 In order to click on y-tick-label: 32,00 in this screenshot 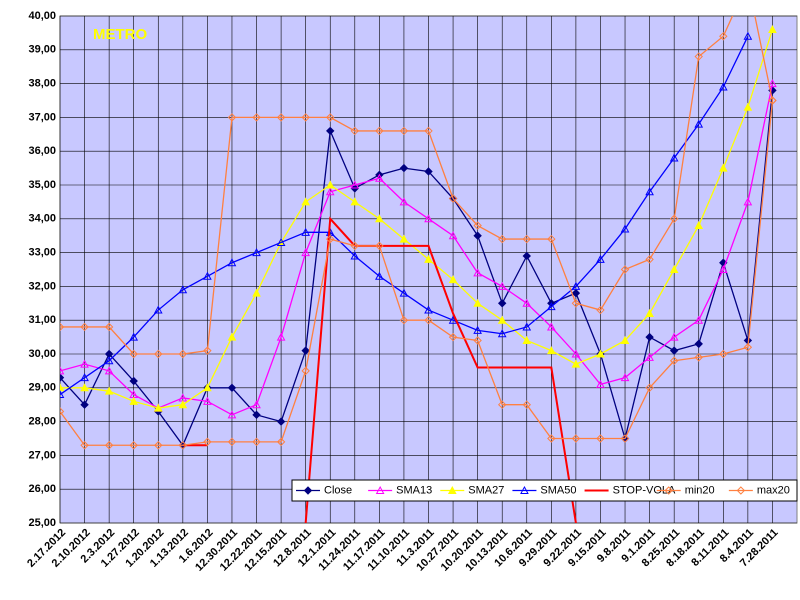, I will do `click(42, 286)`.